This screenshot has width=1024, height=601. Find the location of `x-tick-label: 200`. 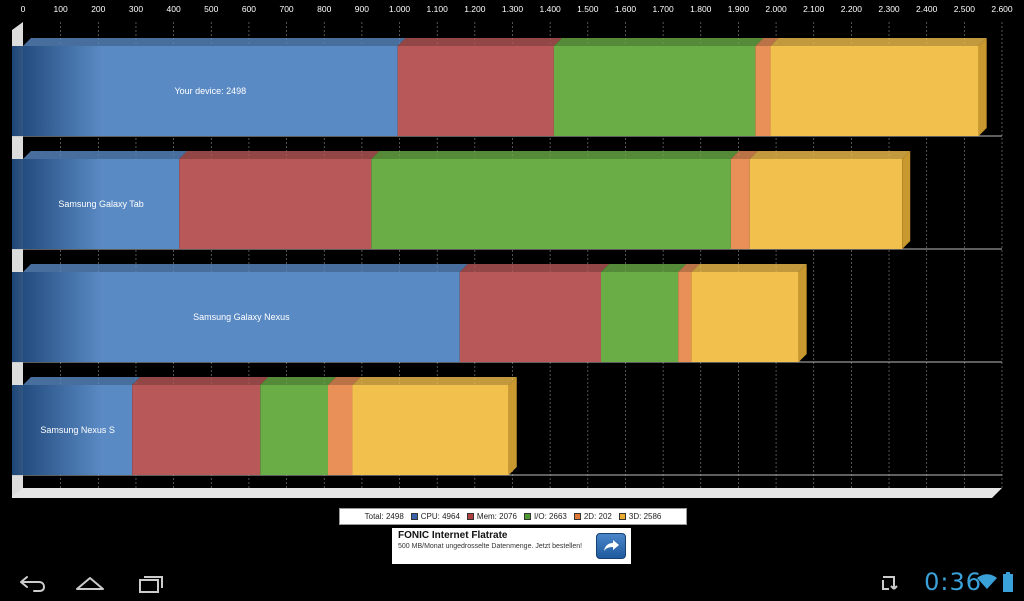

x-tick-label: 200 is located at coordinates (98, 9).